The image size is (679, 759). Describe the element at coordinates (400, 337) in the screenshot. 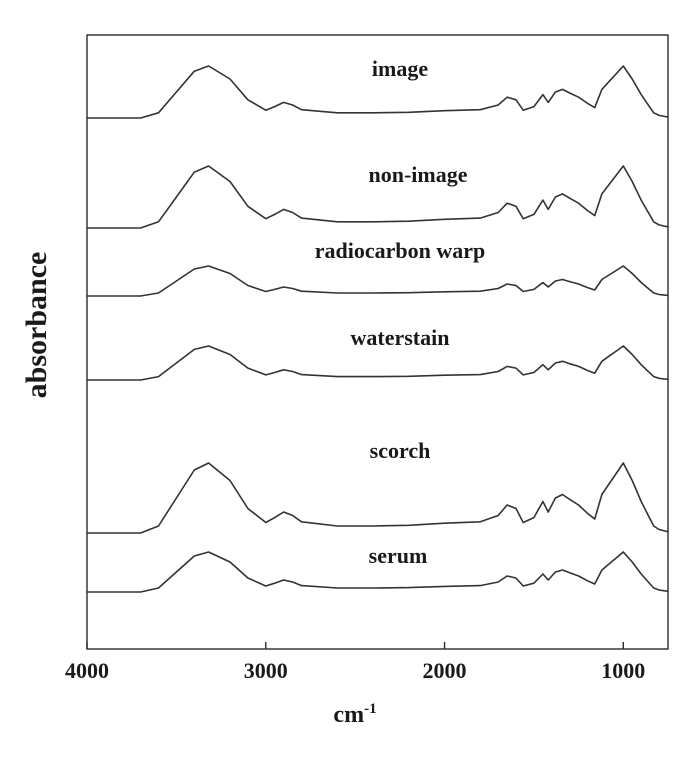

I see `series-label-waterstain: waterstain` at that location.